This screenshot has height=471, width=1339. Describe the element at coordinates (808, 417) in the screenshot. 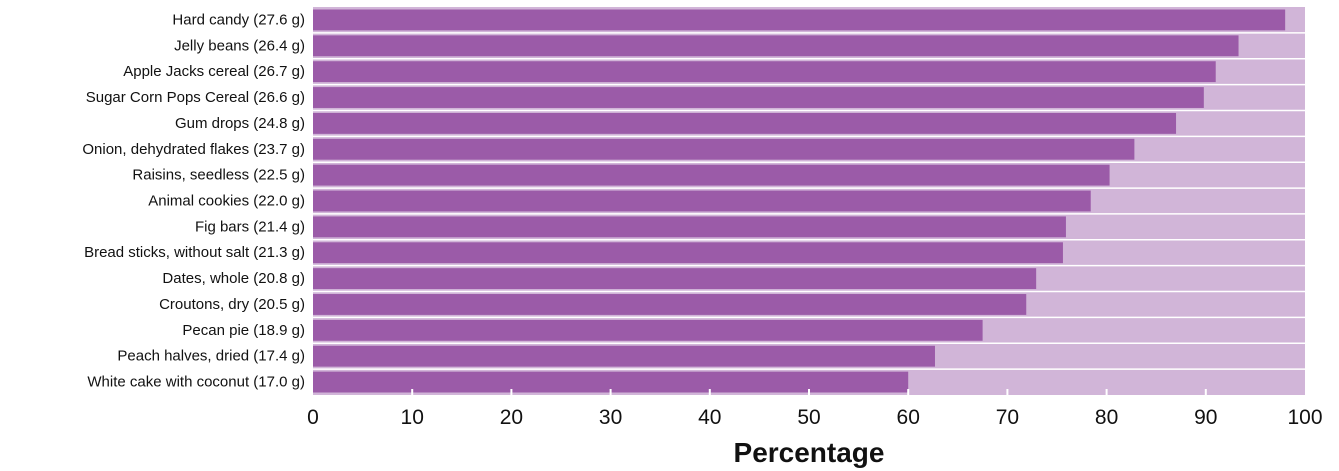

I see `x-tick-label: 50` at that location.